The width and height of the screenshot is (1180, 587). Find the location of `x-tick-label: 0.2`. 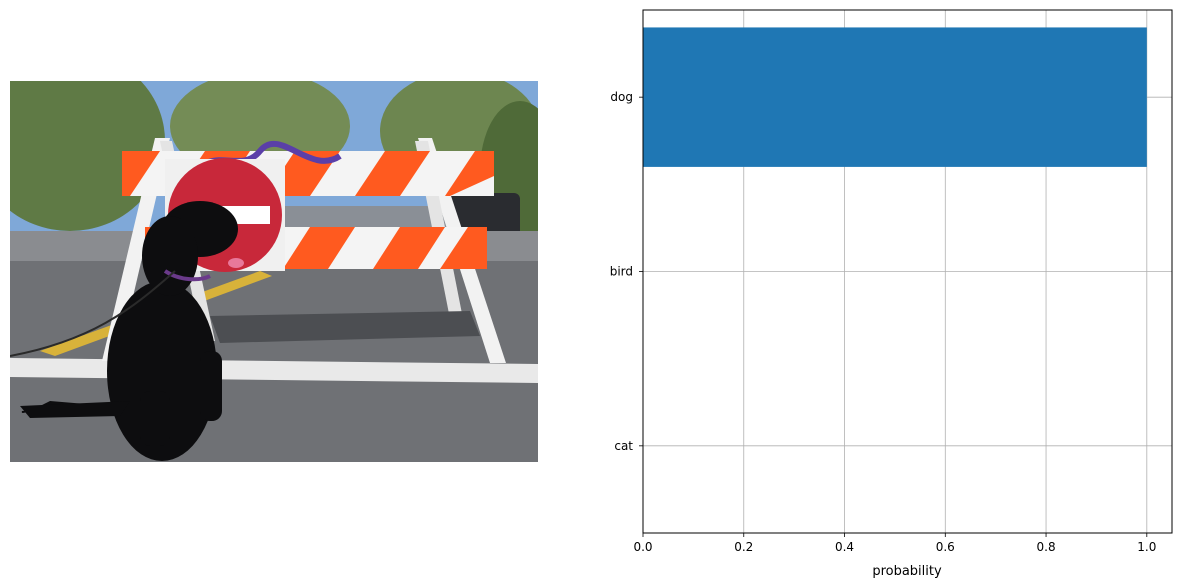

x-tick-label: 0.2 is located at coordinates (743, 547).